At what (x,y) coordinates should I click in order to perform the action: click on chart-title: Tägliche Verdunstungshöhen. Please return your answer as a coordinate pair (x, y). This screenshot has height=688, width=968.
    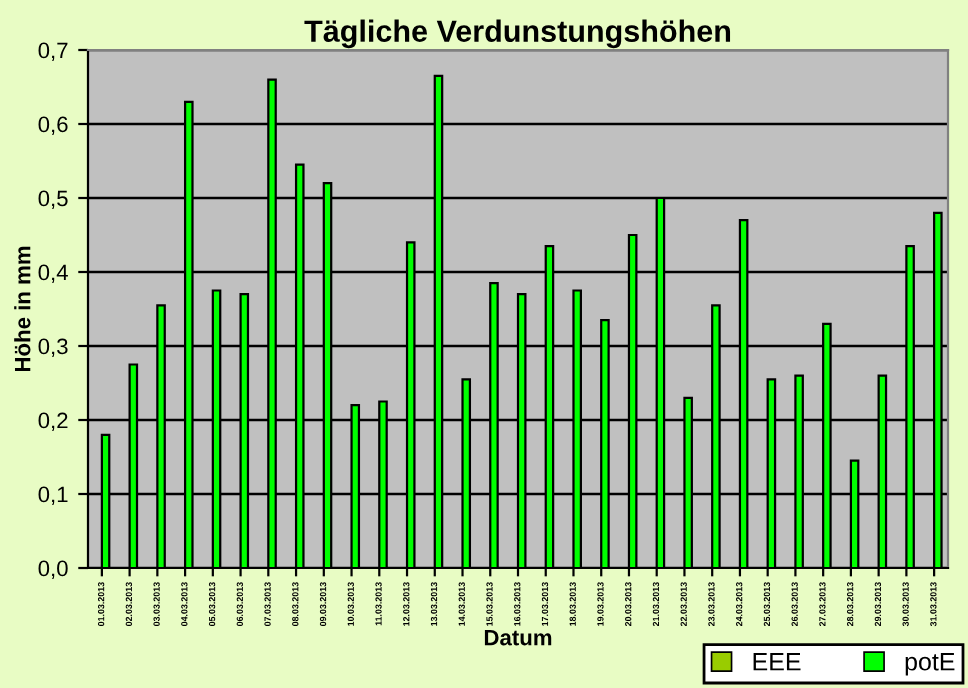
    Looking at the image, I should click on (517, 34).